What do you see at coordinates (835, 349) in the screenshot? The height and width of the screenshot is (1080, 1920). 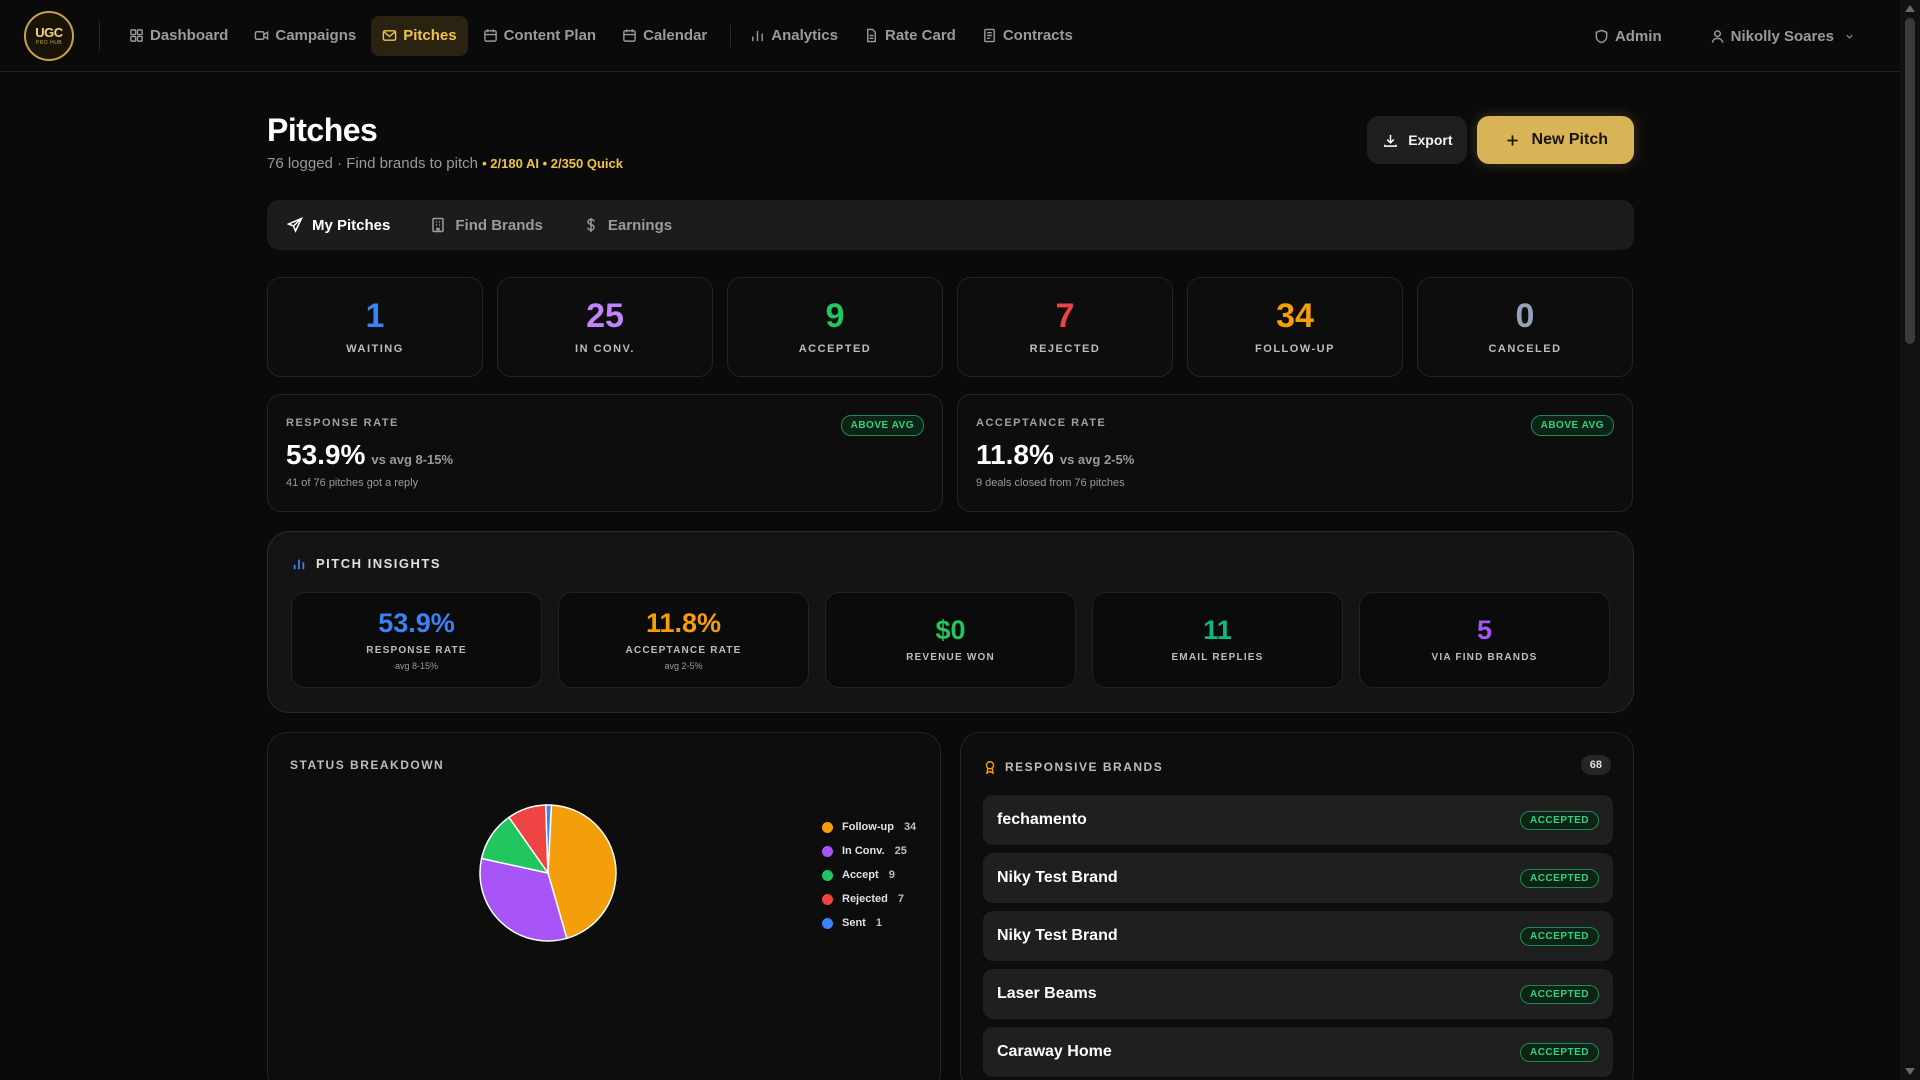 I see `stat-label: ACCEPTED` at bounding box center [835, 349].